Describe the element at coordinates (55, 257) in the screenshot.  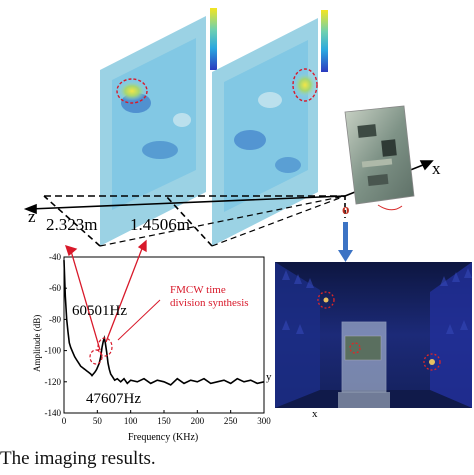
I see `y-tick-label: -40` at that location.